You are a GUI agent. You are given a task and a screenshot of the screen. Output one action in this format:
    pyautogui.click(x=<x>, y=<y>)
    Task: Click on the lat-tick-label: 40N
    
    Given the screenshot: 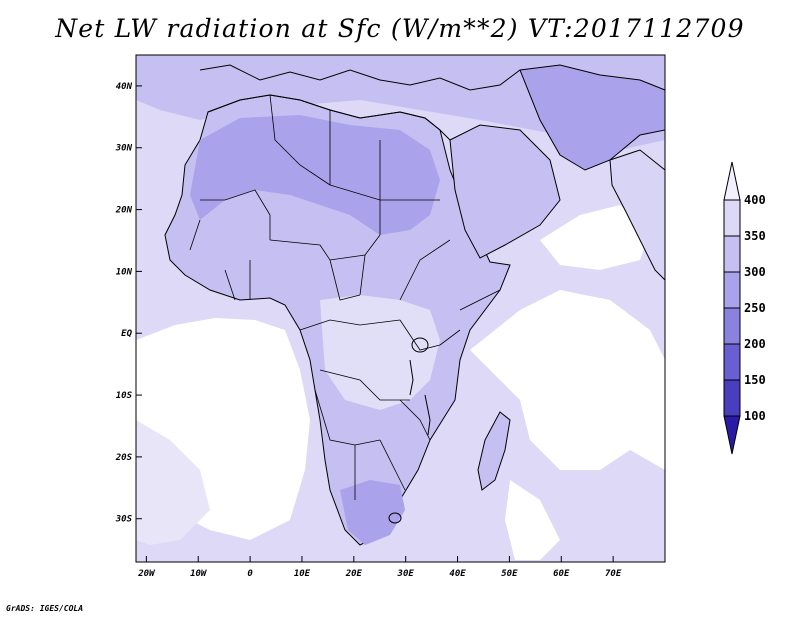 What is the action you would take?
    pyautogui.click(x=124, y=87)
    